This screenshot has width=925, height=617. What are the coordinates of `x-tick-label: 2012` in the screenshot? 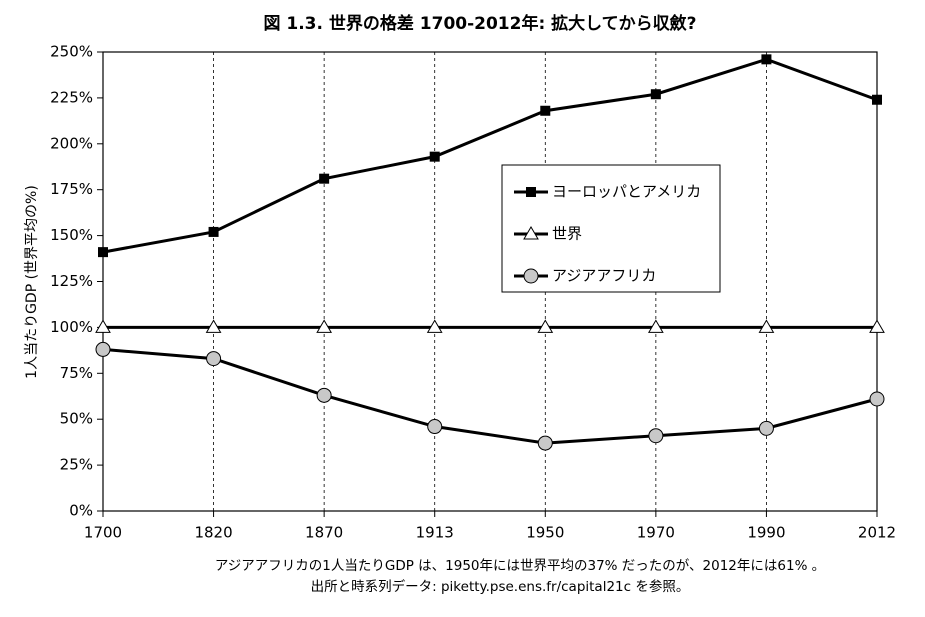 It's located at (877, 533).